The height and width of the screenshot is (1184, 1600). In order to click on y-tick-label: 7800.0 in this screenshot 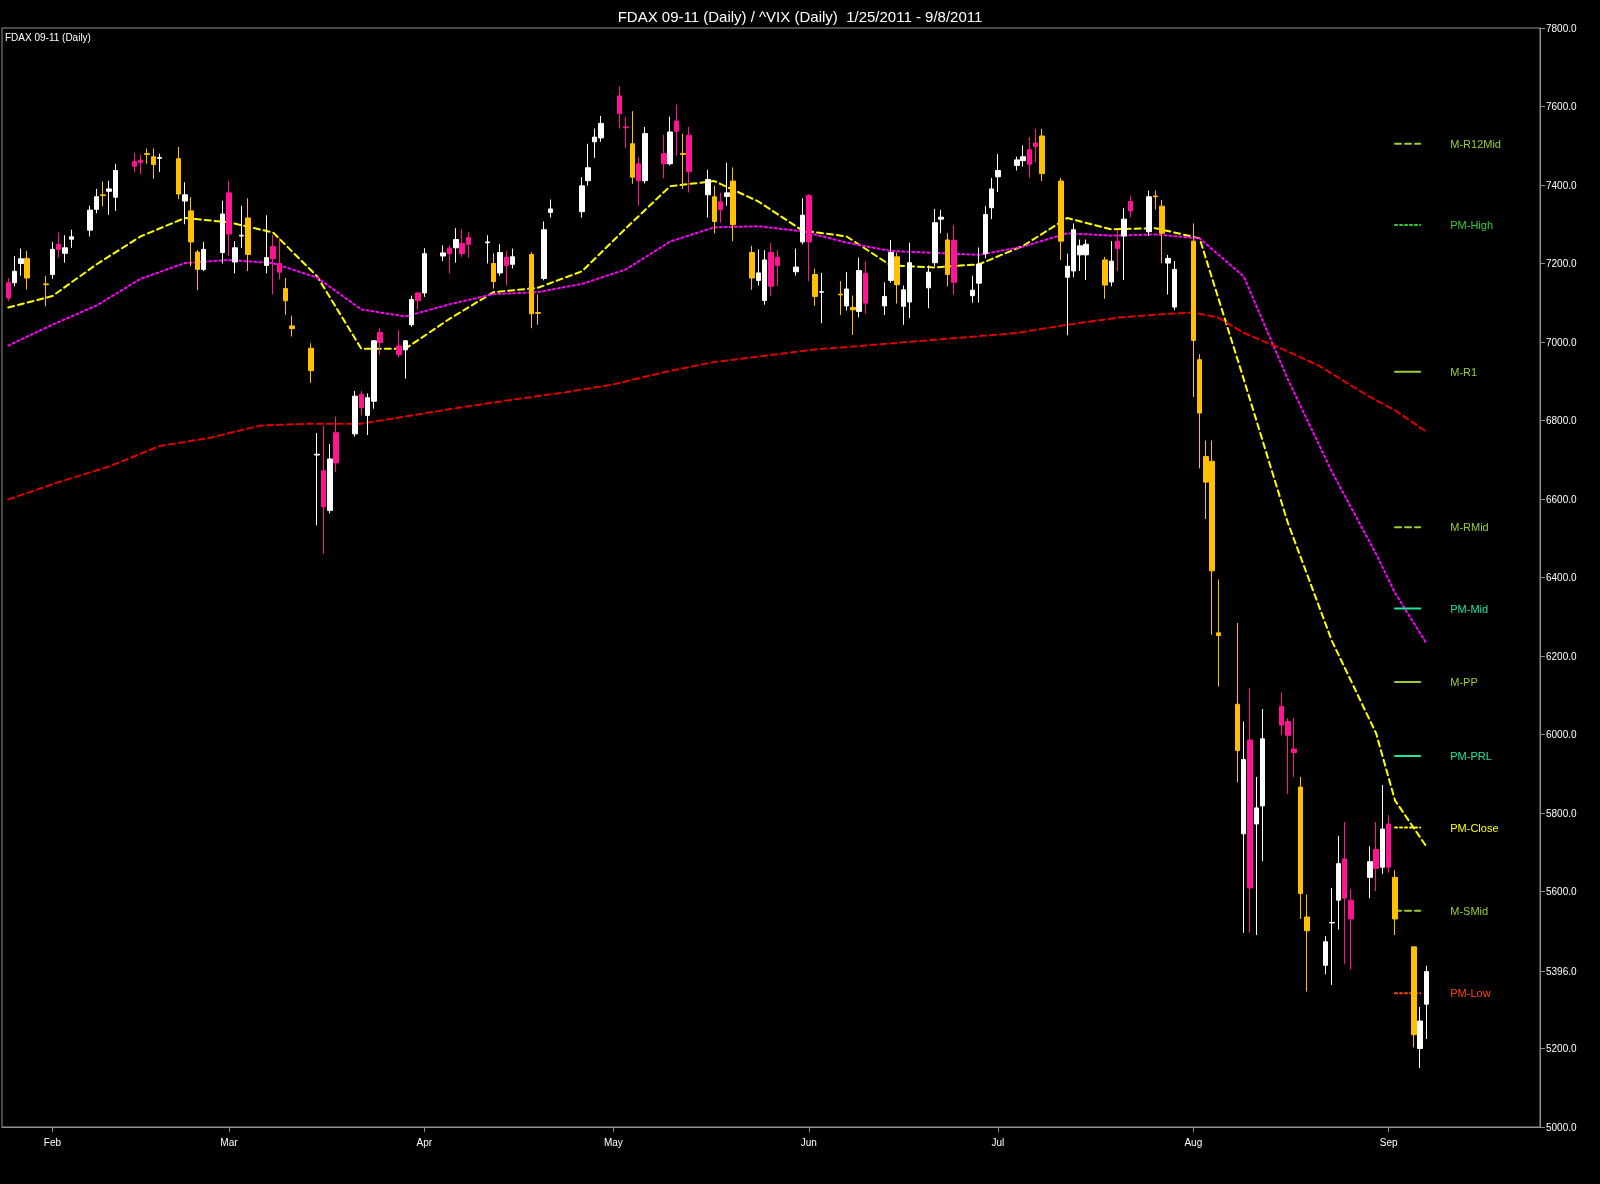, I will do `click(1562, 28)`.